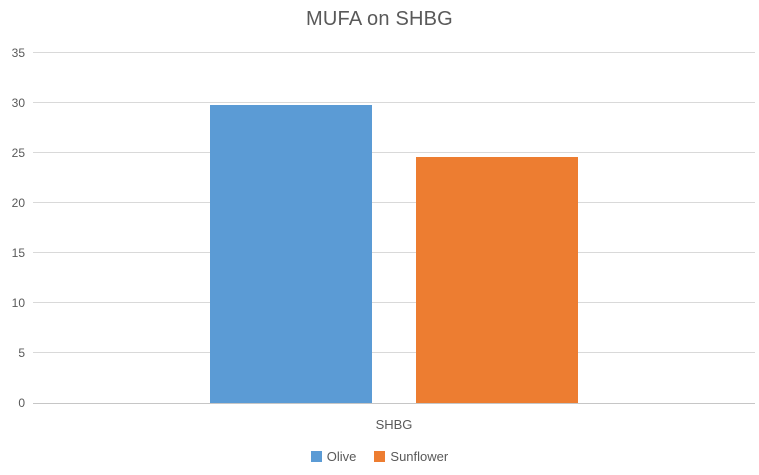 This screenshot has height=475, width=759. Describe the element at coordinates (394, 424) in the screenshot. I see `x-axis-category-label: SHBG` at that location.